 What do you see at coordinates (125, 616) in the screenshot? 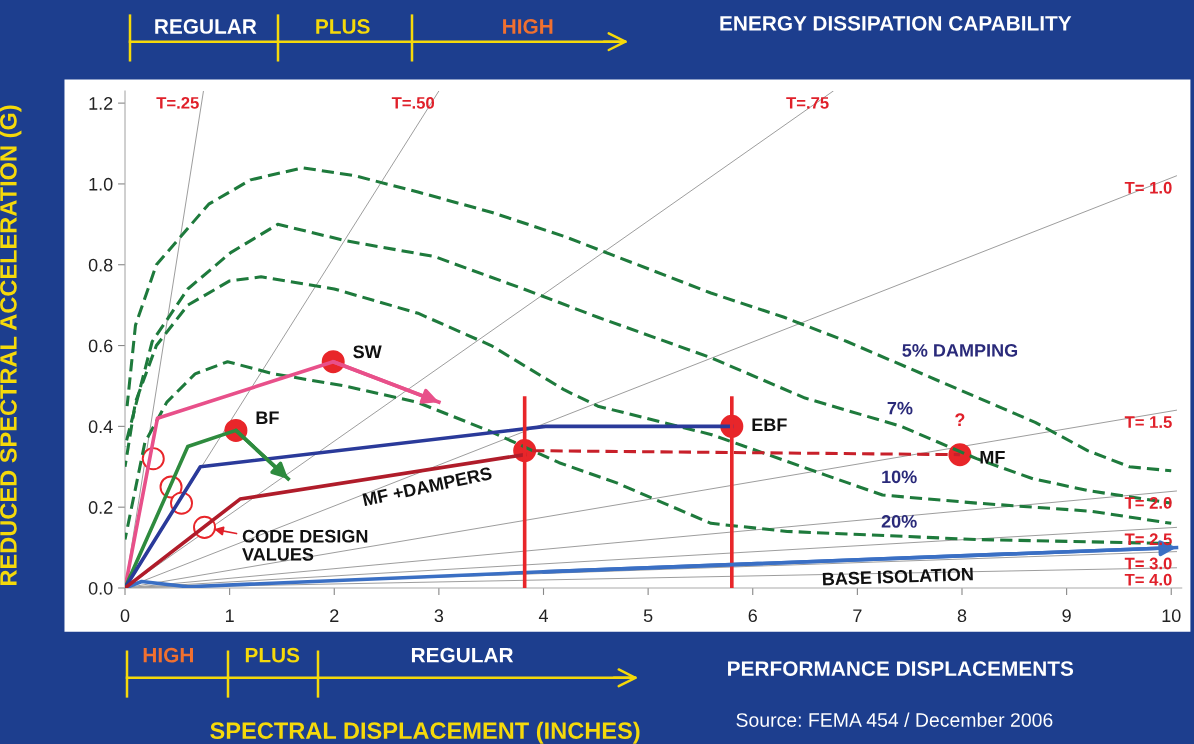
I see `x-tick-label: 0` at bounding box center [125, 616].